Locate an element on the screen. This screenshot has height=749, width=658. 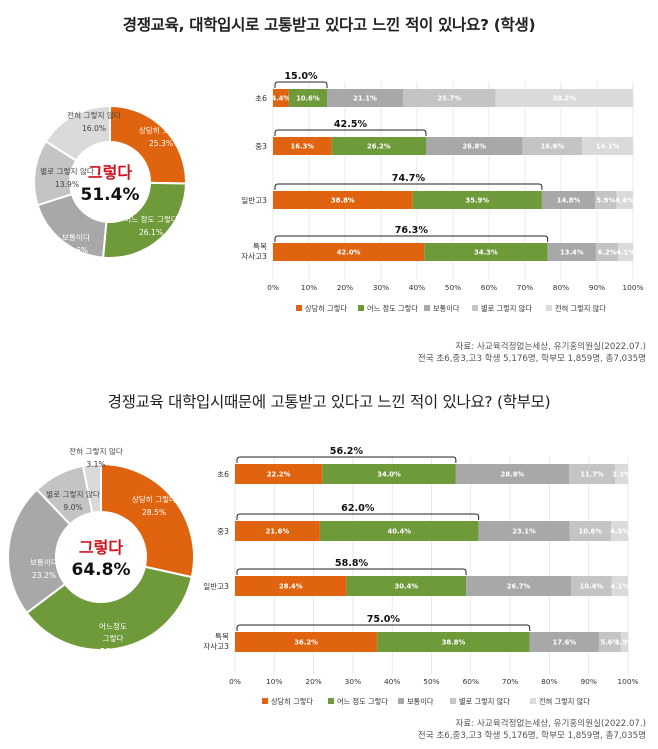
parents-xtick-5: 50% is located at coordinates (431, 681).